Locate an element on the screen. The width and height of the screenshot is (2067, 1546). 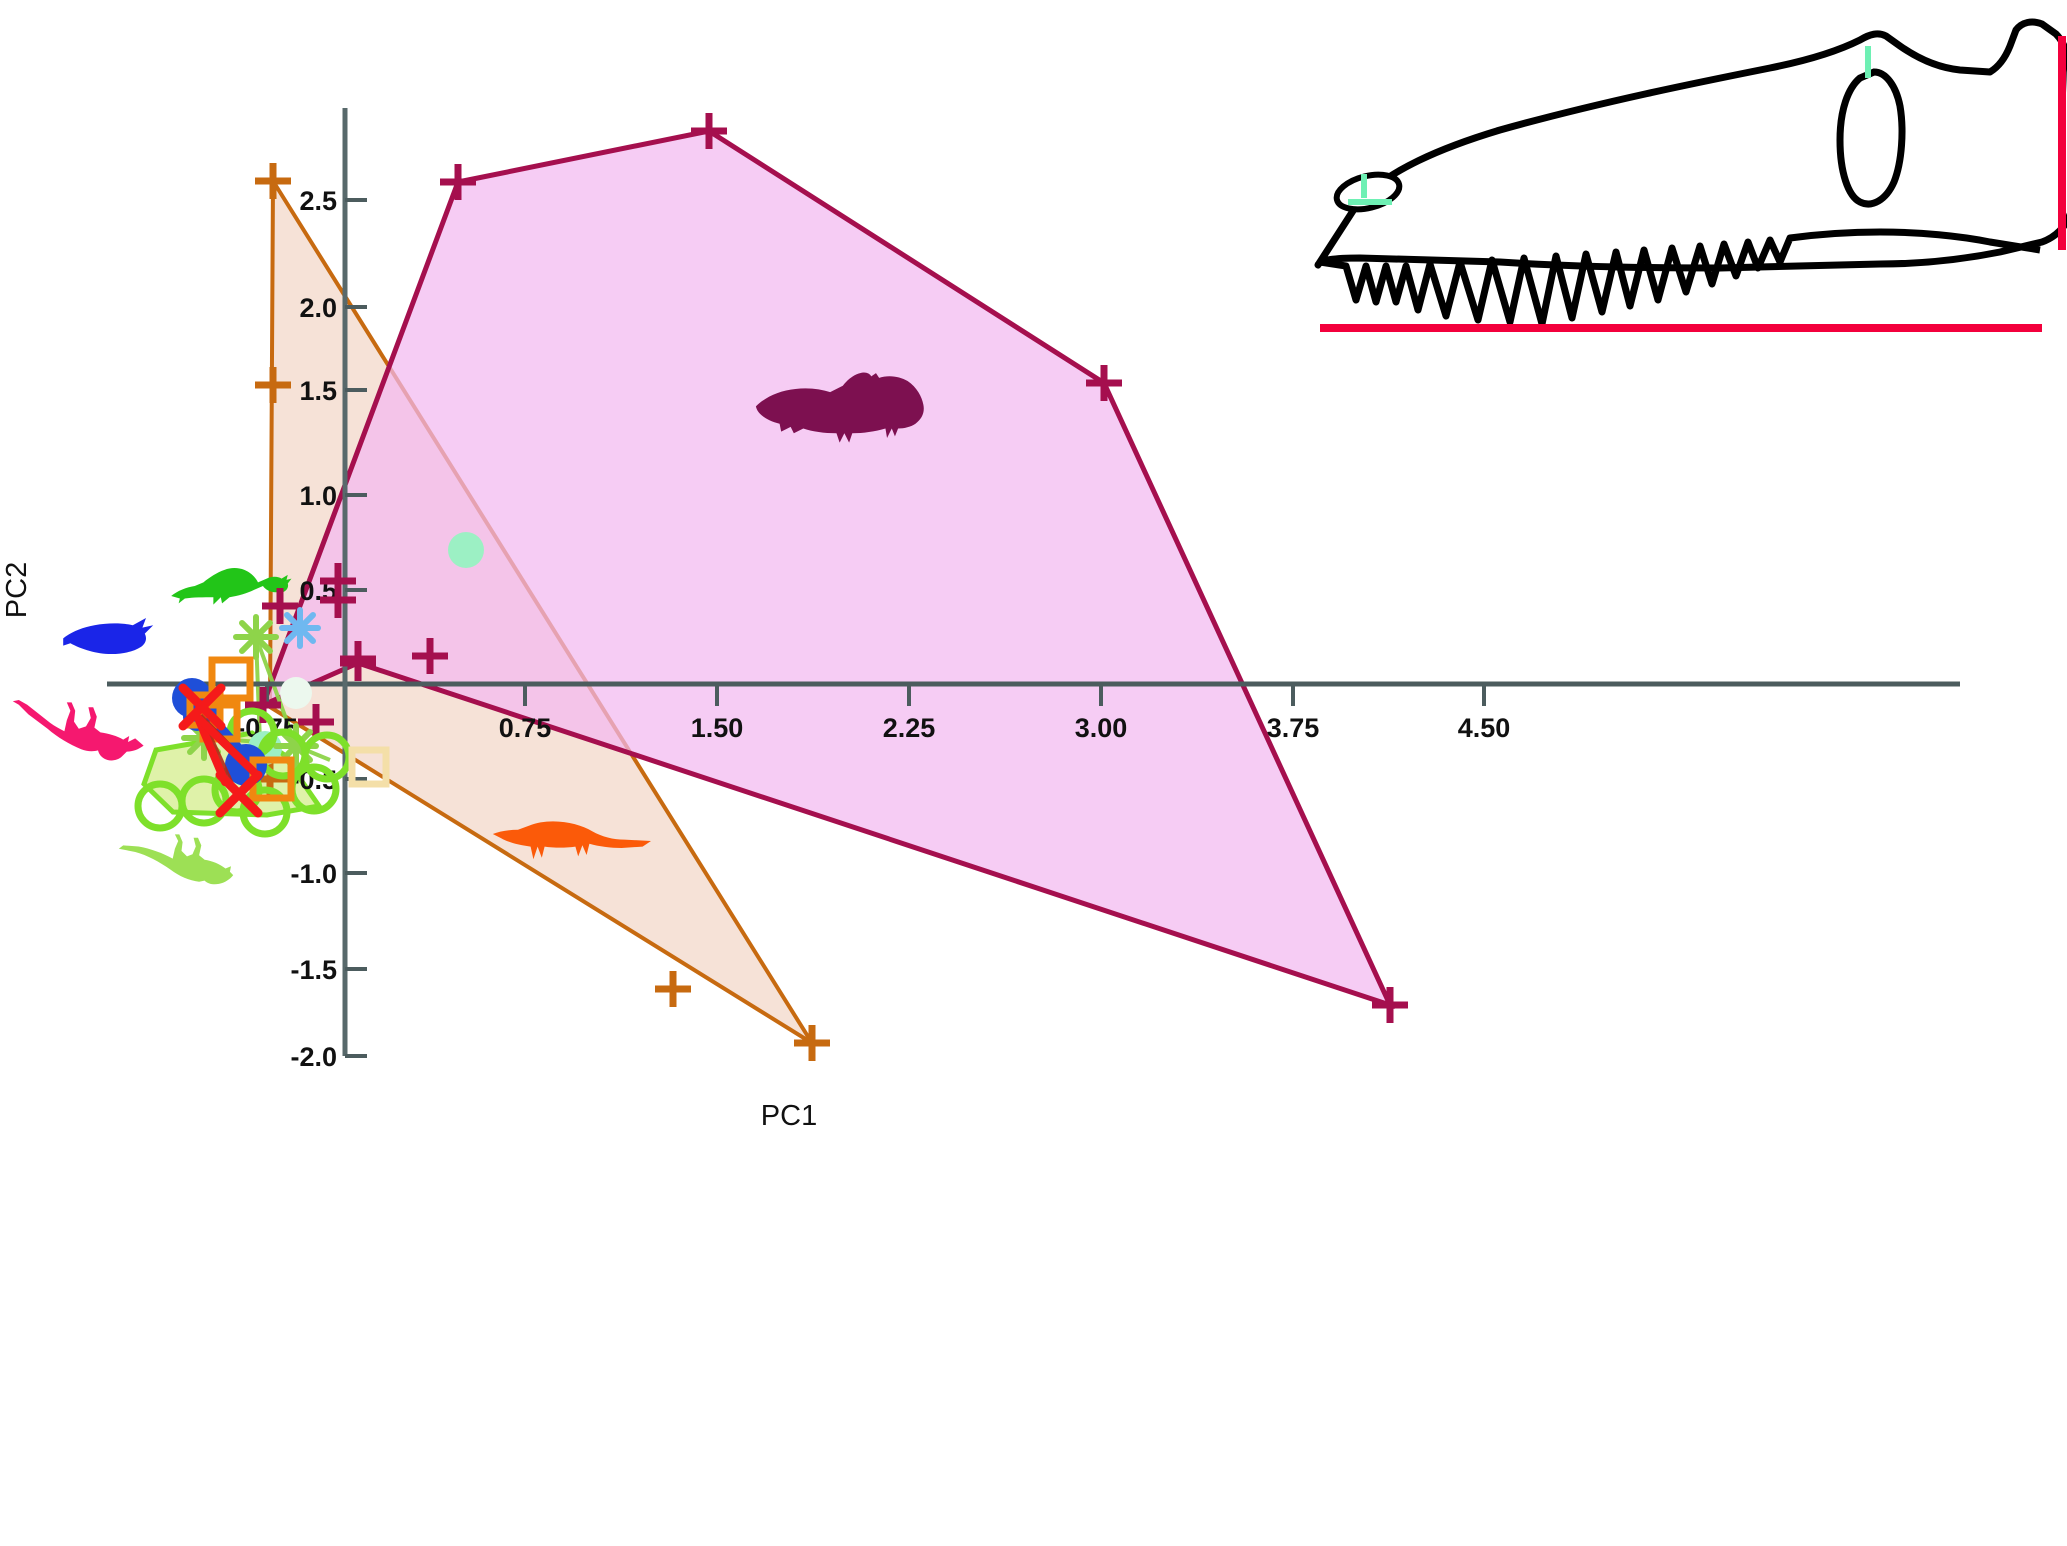
y-axis-title: PC2 is located at coordinates (17, 590).